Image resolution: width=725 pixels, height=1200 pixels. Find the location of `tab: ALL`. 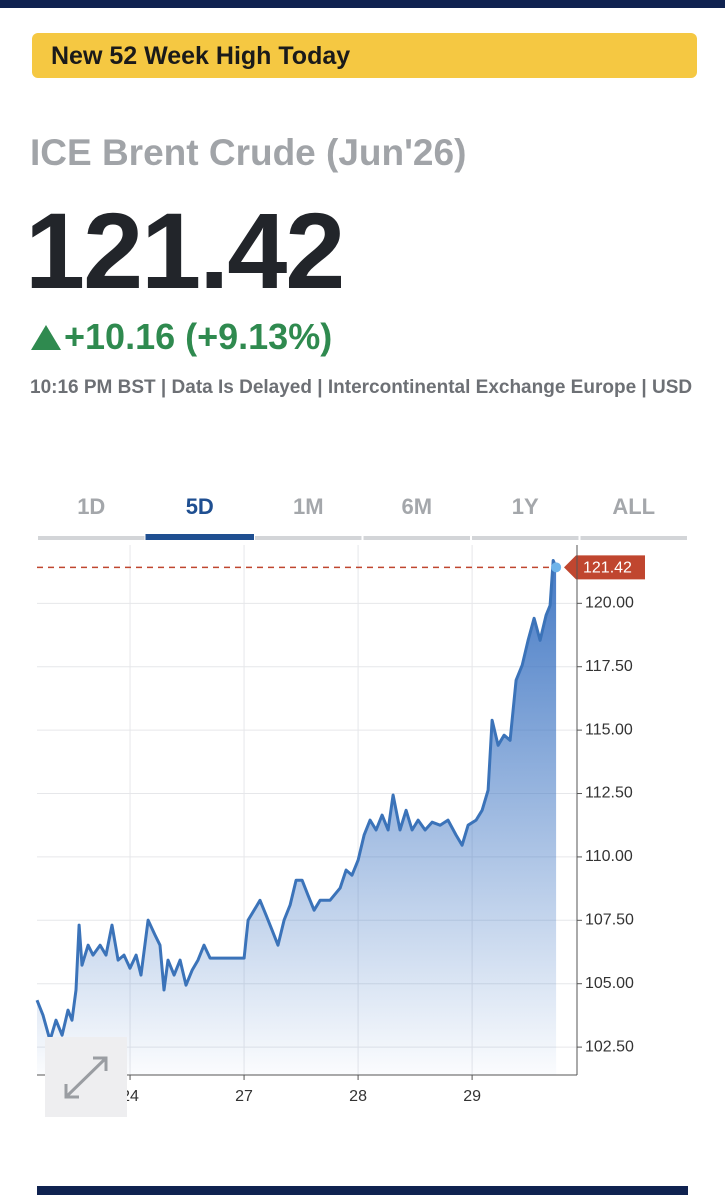

tab: ALL is located at coordinates (633, 506).